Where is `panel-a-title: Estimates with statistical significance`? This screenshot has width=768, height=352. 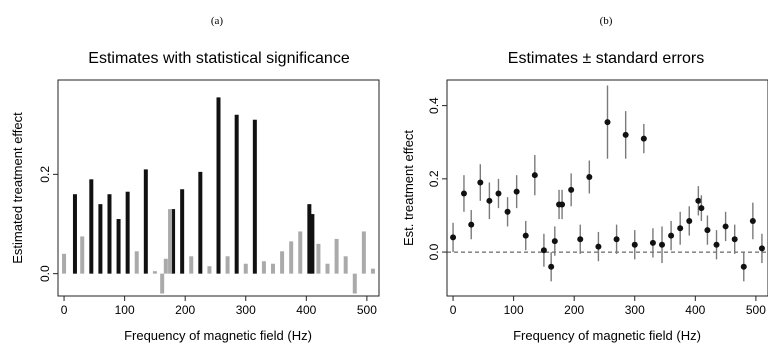 panel-a-title: Estimates with statistical significance is located at coordinates (219, 58).